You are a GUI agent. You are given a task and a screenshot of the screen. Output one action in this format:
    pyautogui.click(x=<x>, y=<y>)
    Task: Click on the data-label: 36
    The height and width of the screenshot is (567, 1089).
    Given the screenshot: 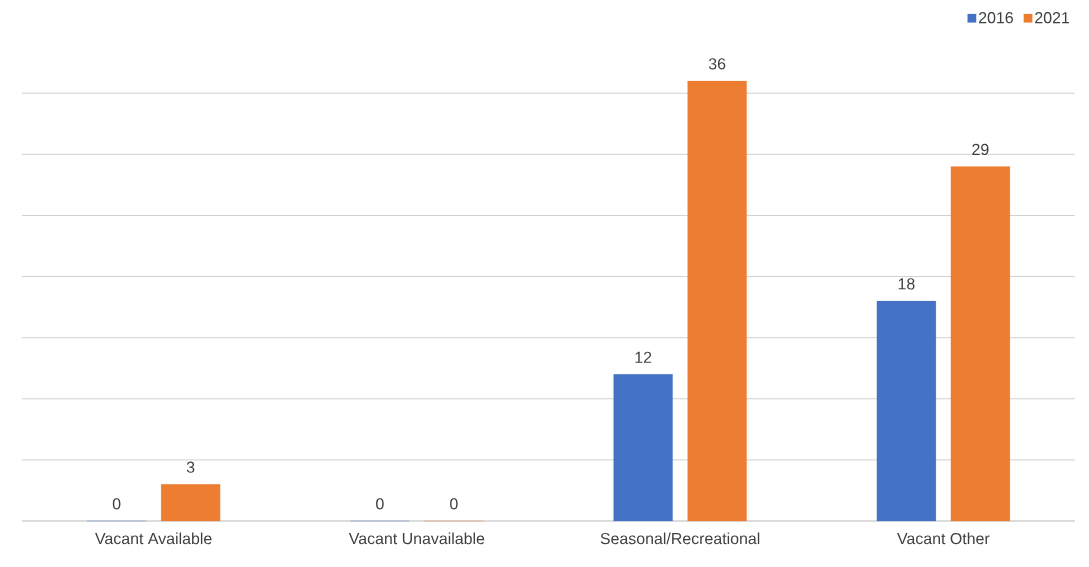 What is the action you would take?
    pyautogui.click(x=717, y=64)
    